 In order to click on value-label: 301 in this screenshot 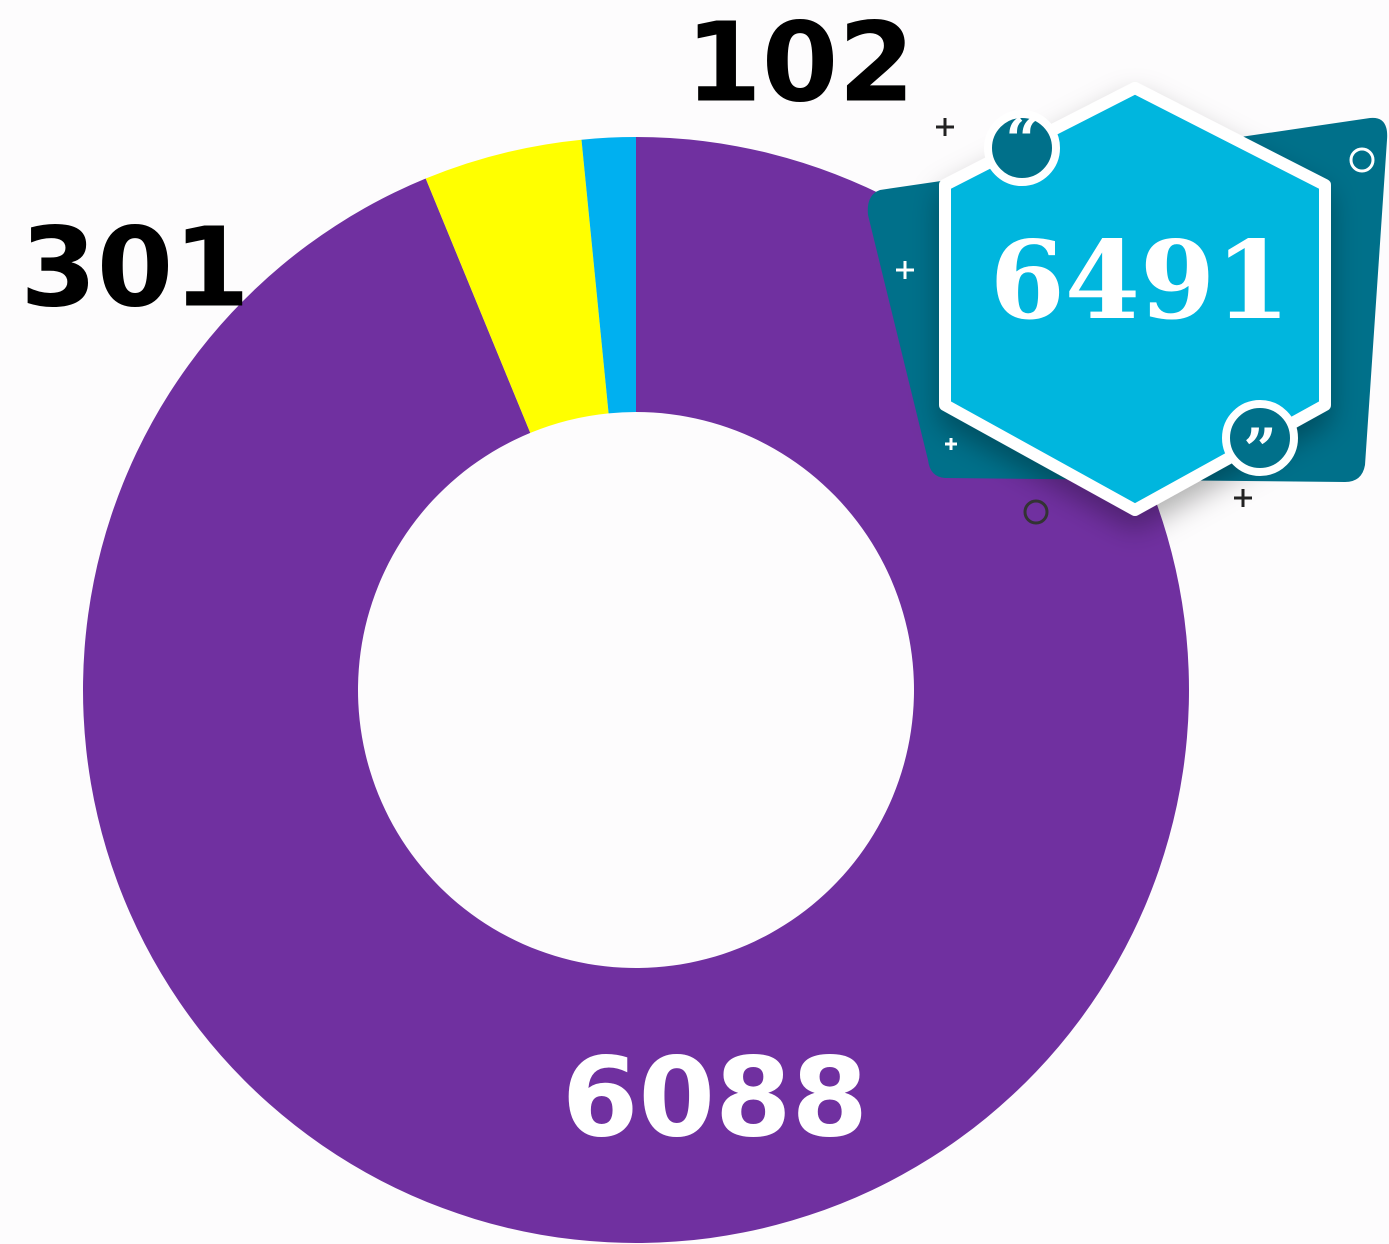, I will do `click(135, 267)`.